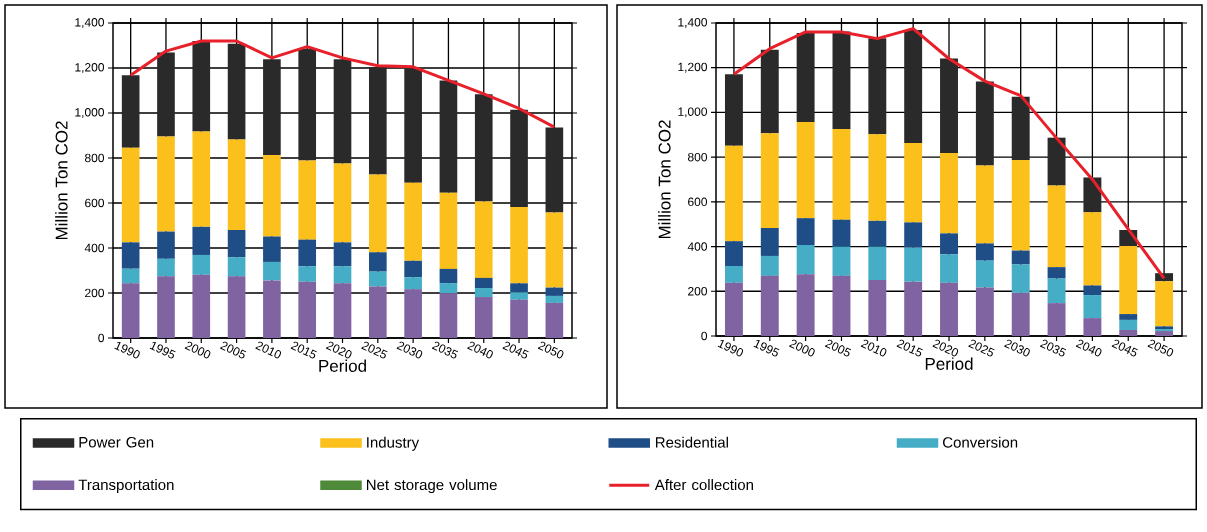 The image size is (1207, 532). What do you see at coordinates (393, 443) in the screenshot?
I see `legend-label: Industry` at bounding box center [393, 443].